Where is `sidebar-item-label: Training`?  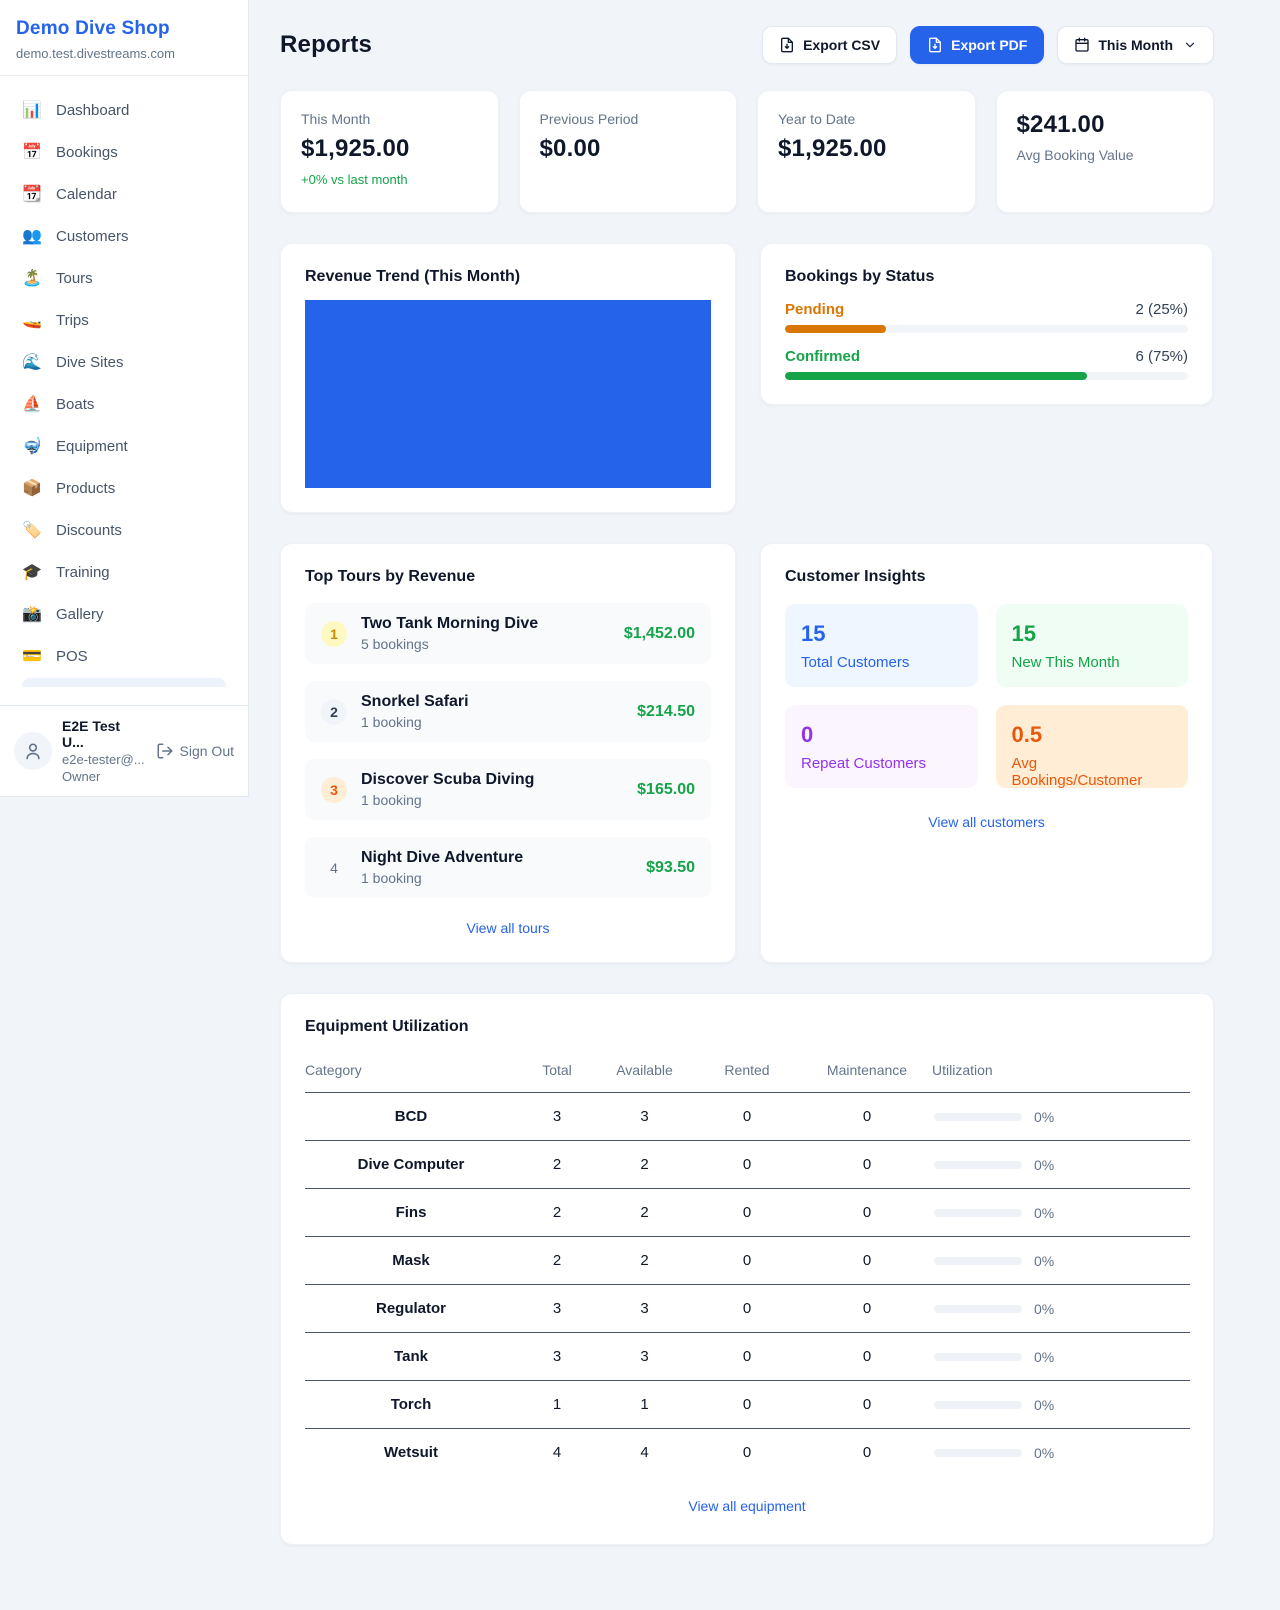
sidebar-item-label: Training is located at coordinates (83, 572).